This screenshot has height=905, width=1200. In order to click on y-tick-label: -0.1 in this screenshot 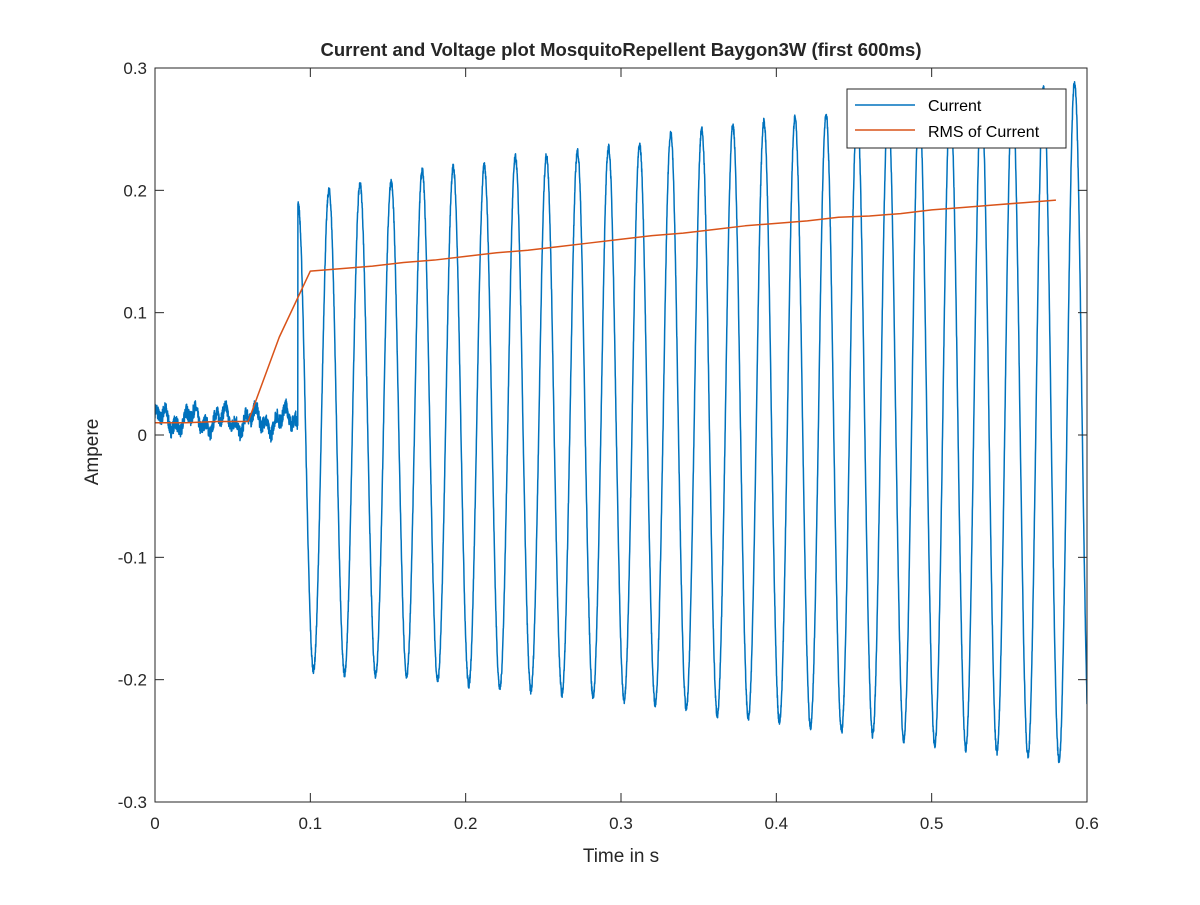, I will do `click(132, 557)`.